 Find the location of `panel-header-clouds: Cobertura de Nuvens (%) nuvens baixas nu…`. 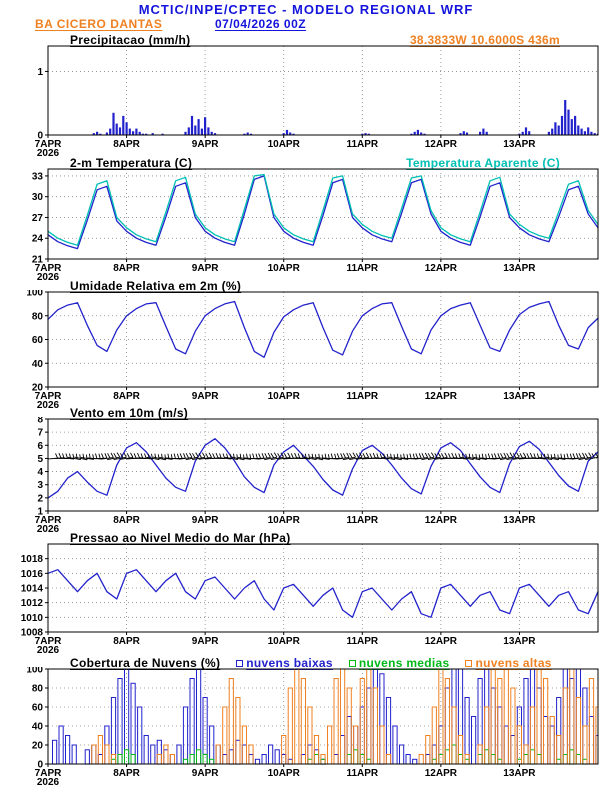

panel-header-clouds: Cobertura de Nuvens (%) nuvens baixas nu… is located at coordinates (306, 663).